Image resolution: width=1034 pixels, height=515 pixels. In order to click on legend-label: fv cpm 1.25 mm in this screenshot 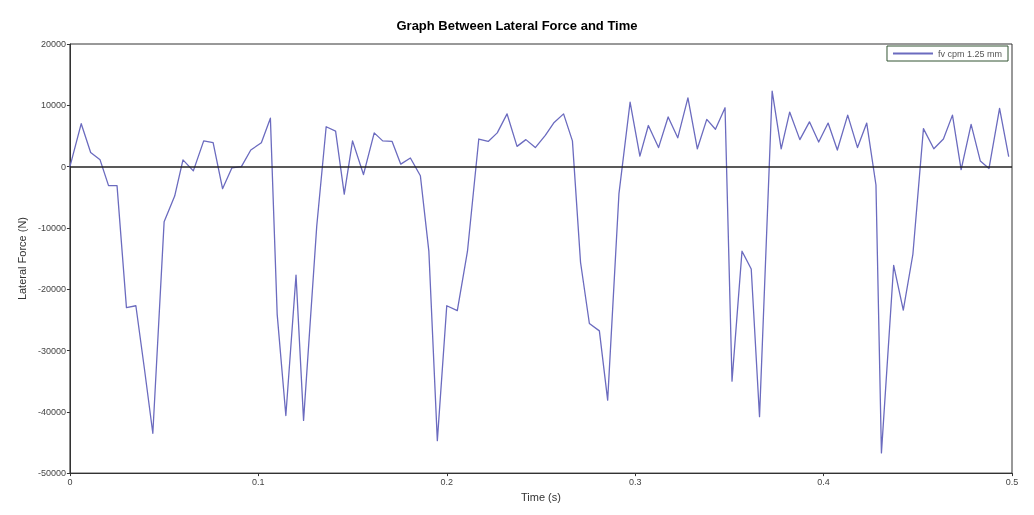, I will do `click(969, 53)`.